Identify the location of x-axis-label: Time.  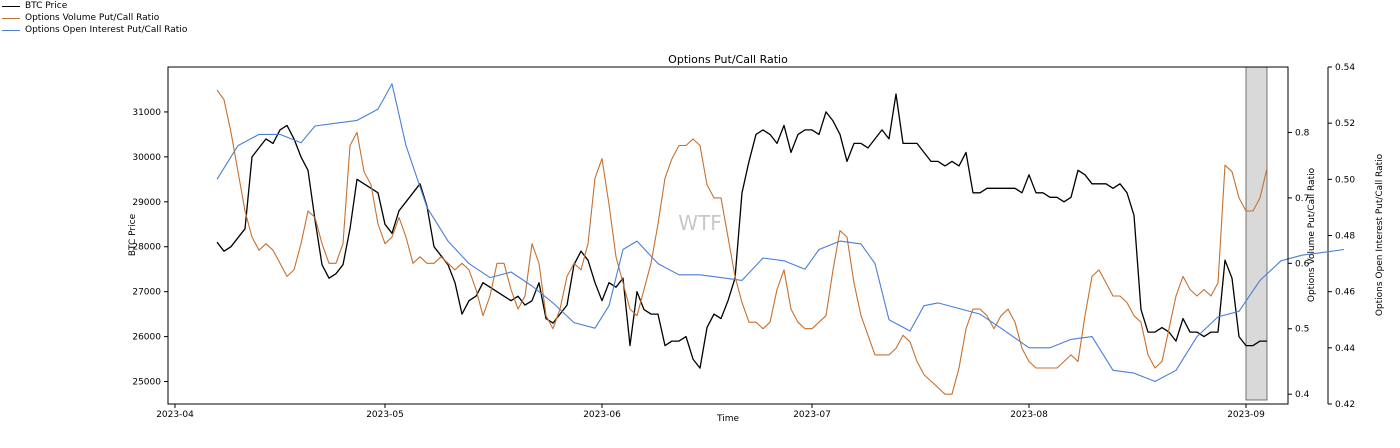
(727, 419).